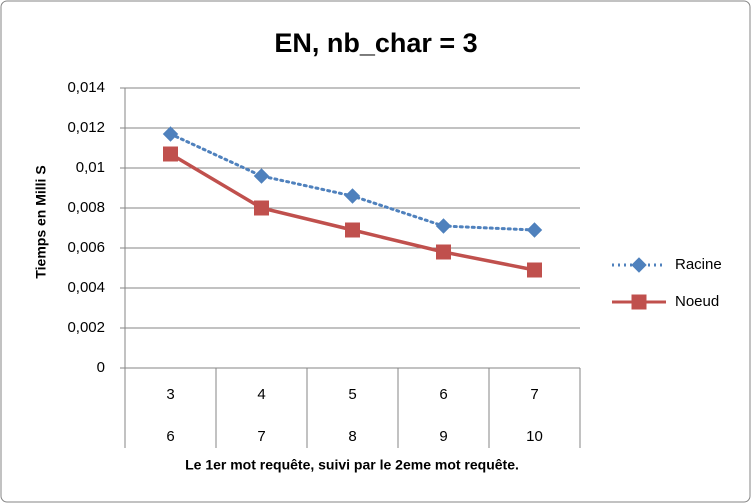  What do you see at coordinates (698, 264) in the screenshot?
I see `legend-label: Racine` at bounding box center [698, 264].